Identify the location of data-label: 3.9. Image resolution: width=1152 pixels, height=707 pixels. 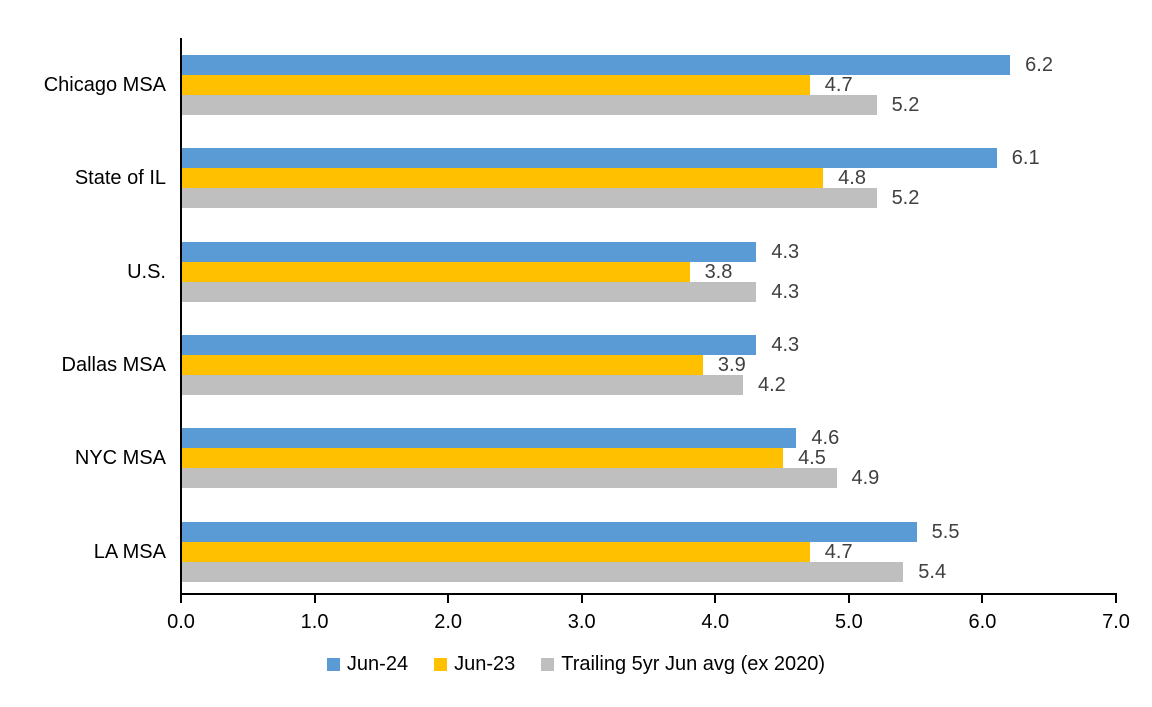
(731, 364).